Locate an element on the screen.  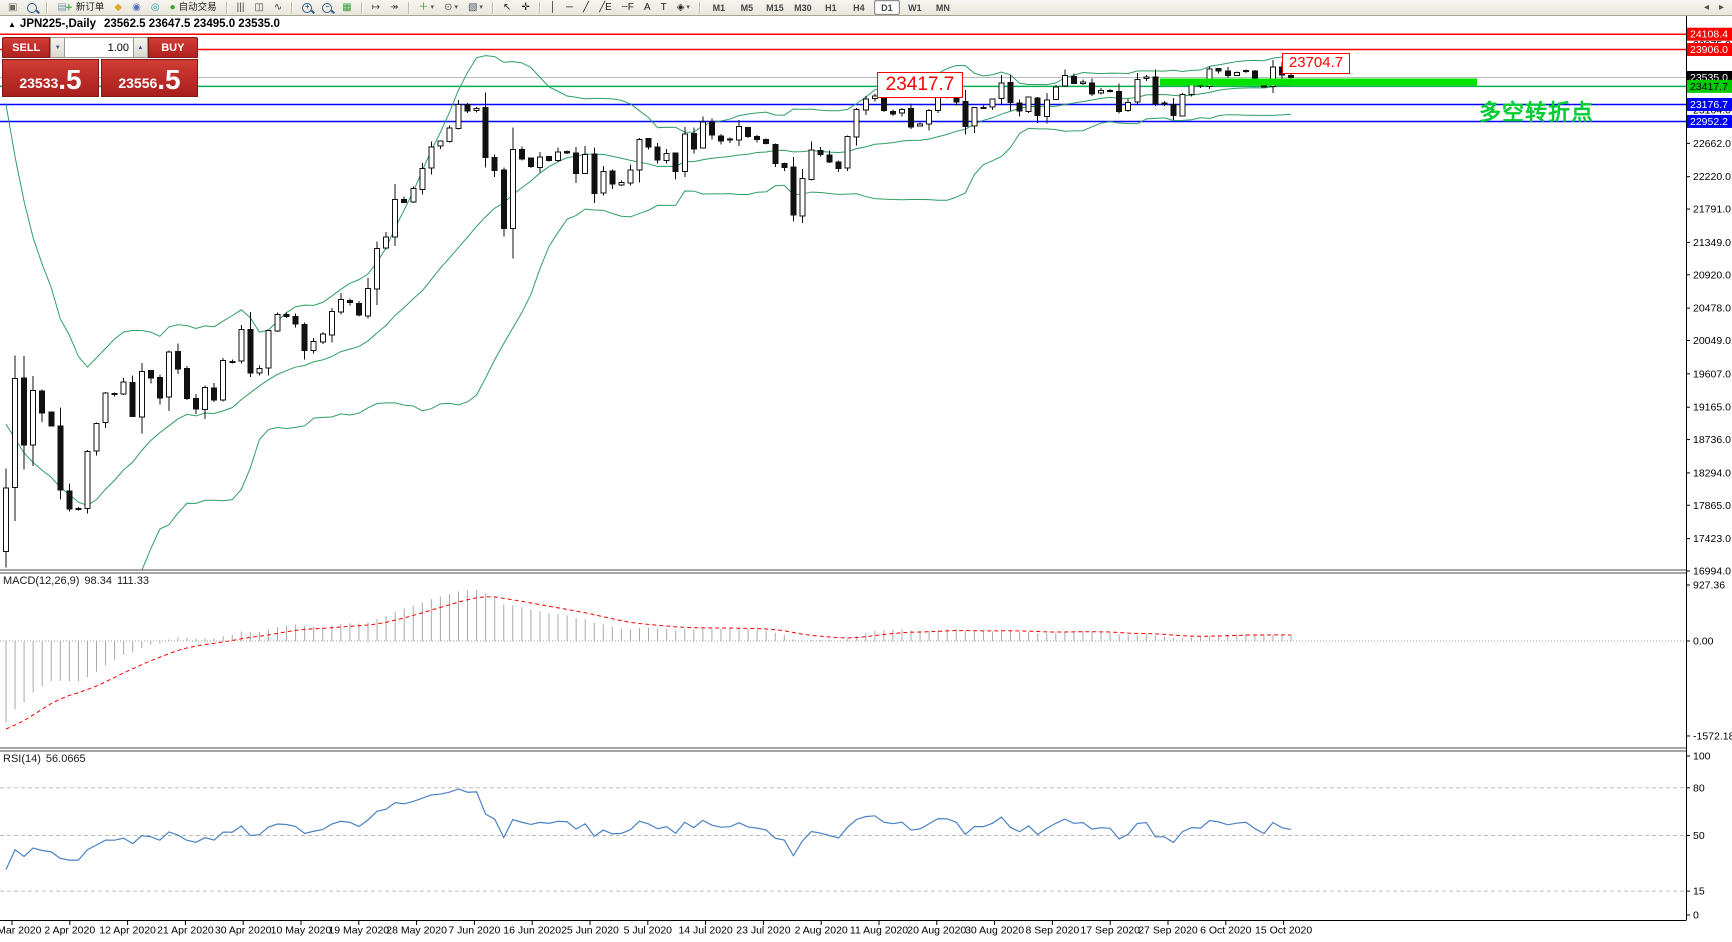
chart-ohlc-values: 23562.5 23647.5 23495.0 23535.0 is located at coordinates (192, 24).